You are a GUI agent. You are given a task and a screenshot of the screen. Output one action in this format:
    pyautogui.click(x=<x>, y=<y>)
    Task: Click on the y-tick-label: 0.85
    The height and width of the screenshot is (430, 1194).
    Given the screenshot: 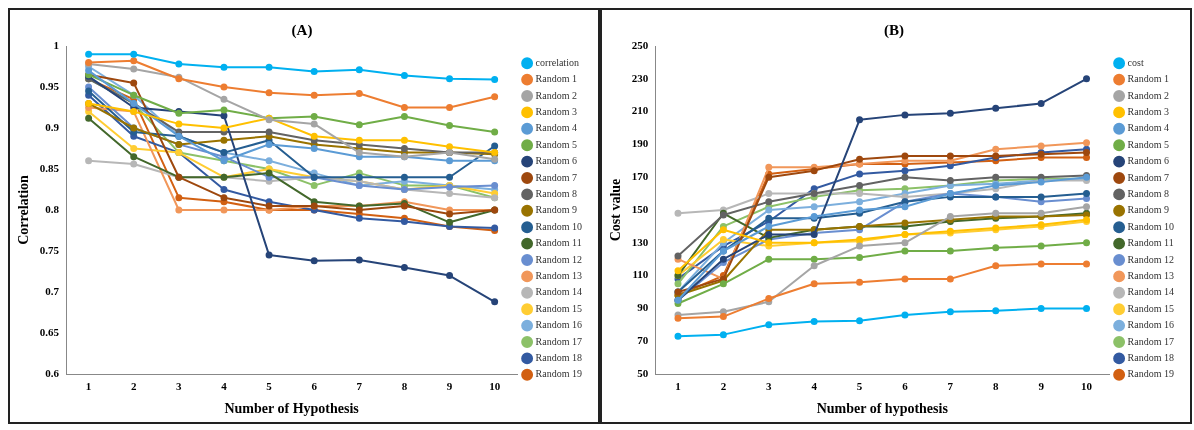 What is the action you would take?
    pyautogui.click(x=49, y=167)
    